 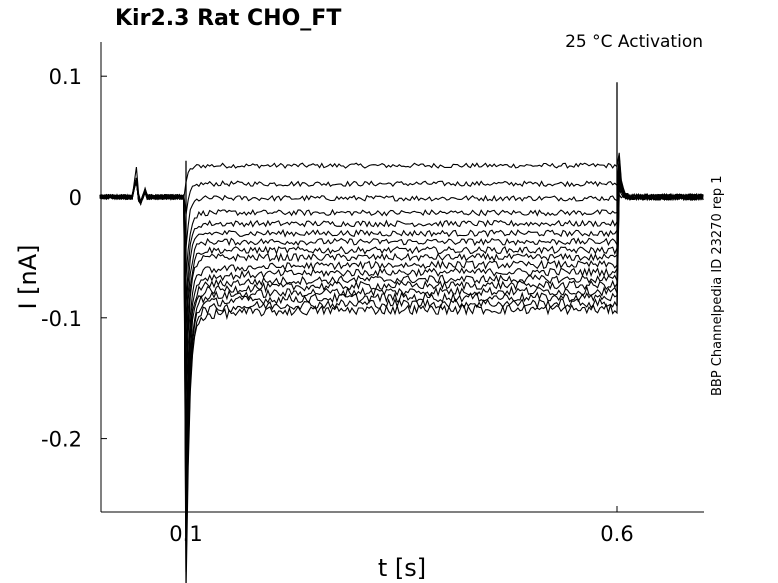 What do you see at coordinates (717, 285) in the screenshot?
I see `side-label: BBP Channelpedia ID 23270 rep 1` at bounding box center [717, 285].